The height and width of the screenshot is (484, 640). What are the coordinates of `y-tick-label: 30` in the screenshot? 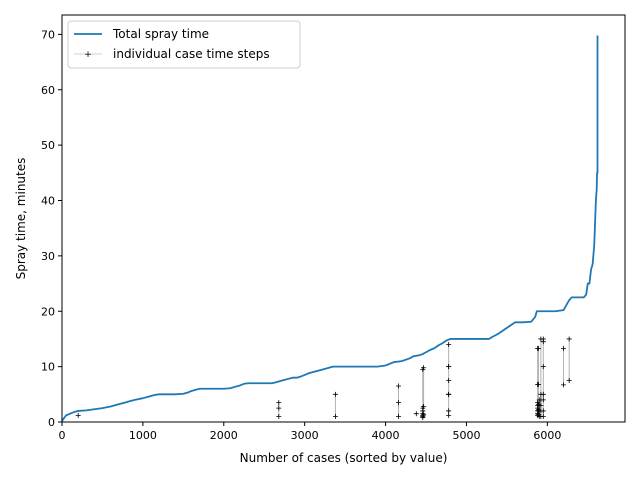 It's located at (48, 256).